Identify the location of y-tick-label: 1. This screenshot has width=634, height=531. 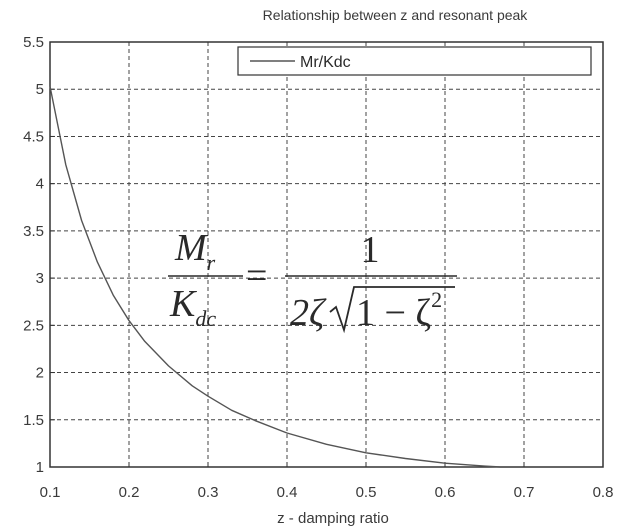
(40, 467).